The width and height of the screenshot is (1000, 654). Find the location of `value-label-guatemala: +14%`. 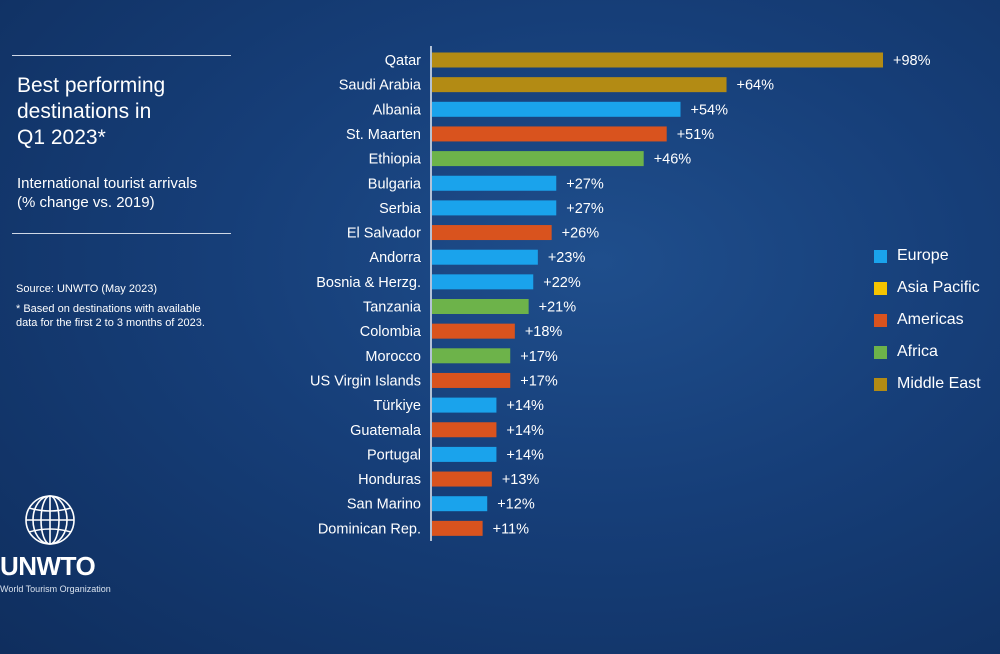

value-label-guatemala: +14% is located at coordinates (525, 431).